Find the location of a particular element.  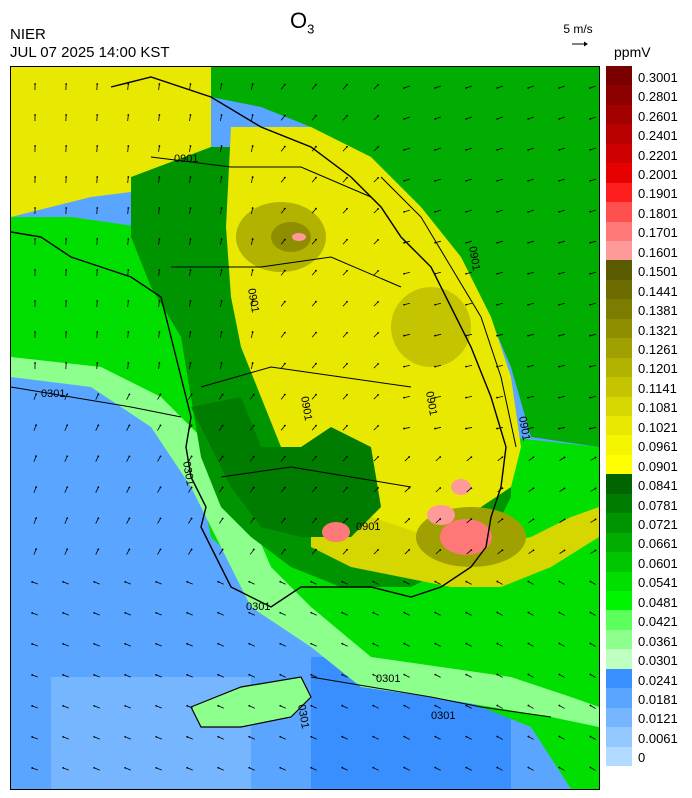

agency-label: NIER is located at coordinates (28, 34).